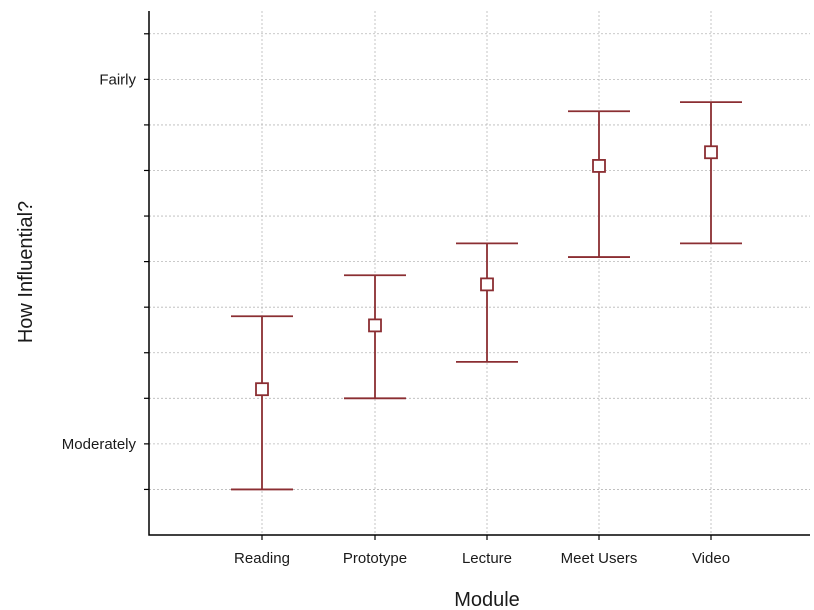 This screenshot has width=814, height=610. What do you see at coordinates (487, 599) in the screenshot?
I see `x-axis-title: Module` at bounding box center [487, 599].